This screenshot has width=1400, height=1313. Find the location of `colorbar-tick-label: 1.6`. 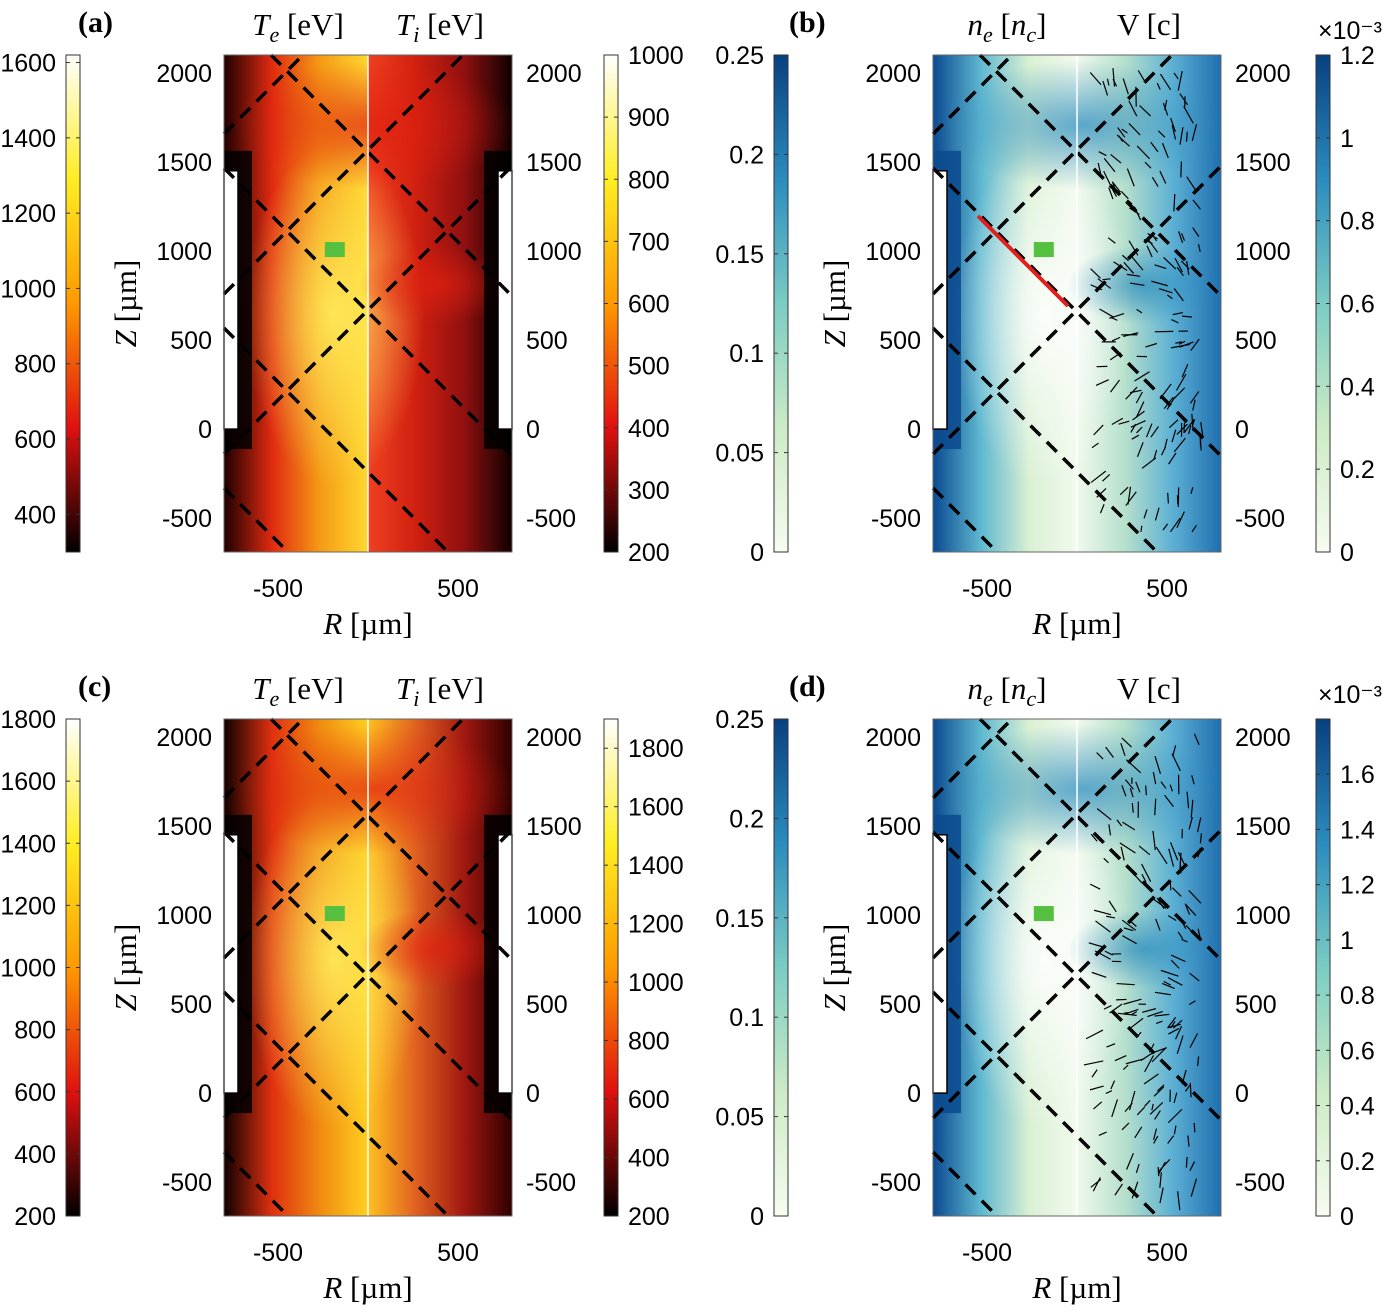

colorbar-tick-label: 1.6 is located at coordinates (1357, 775).